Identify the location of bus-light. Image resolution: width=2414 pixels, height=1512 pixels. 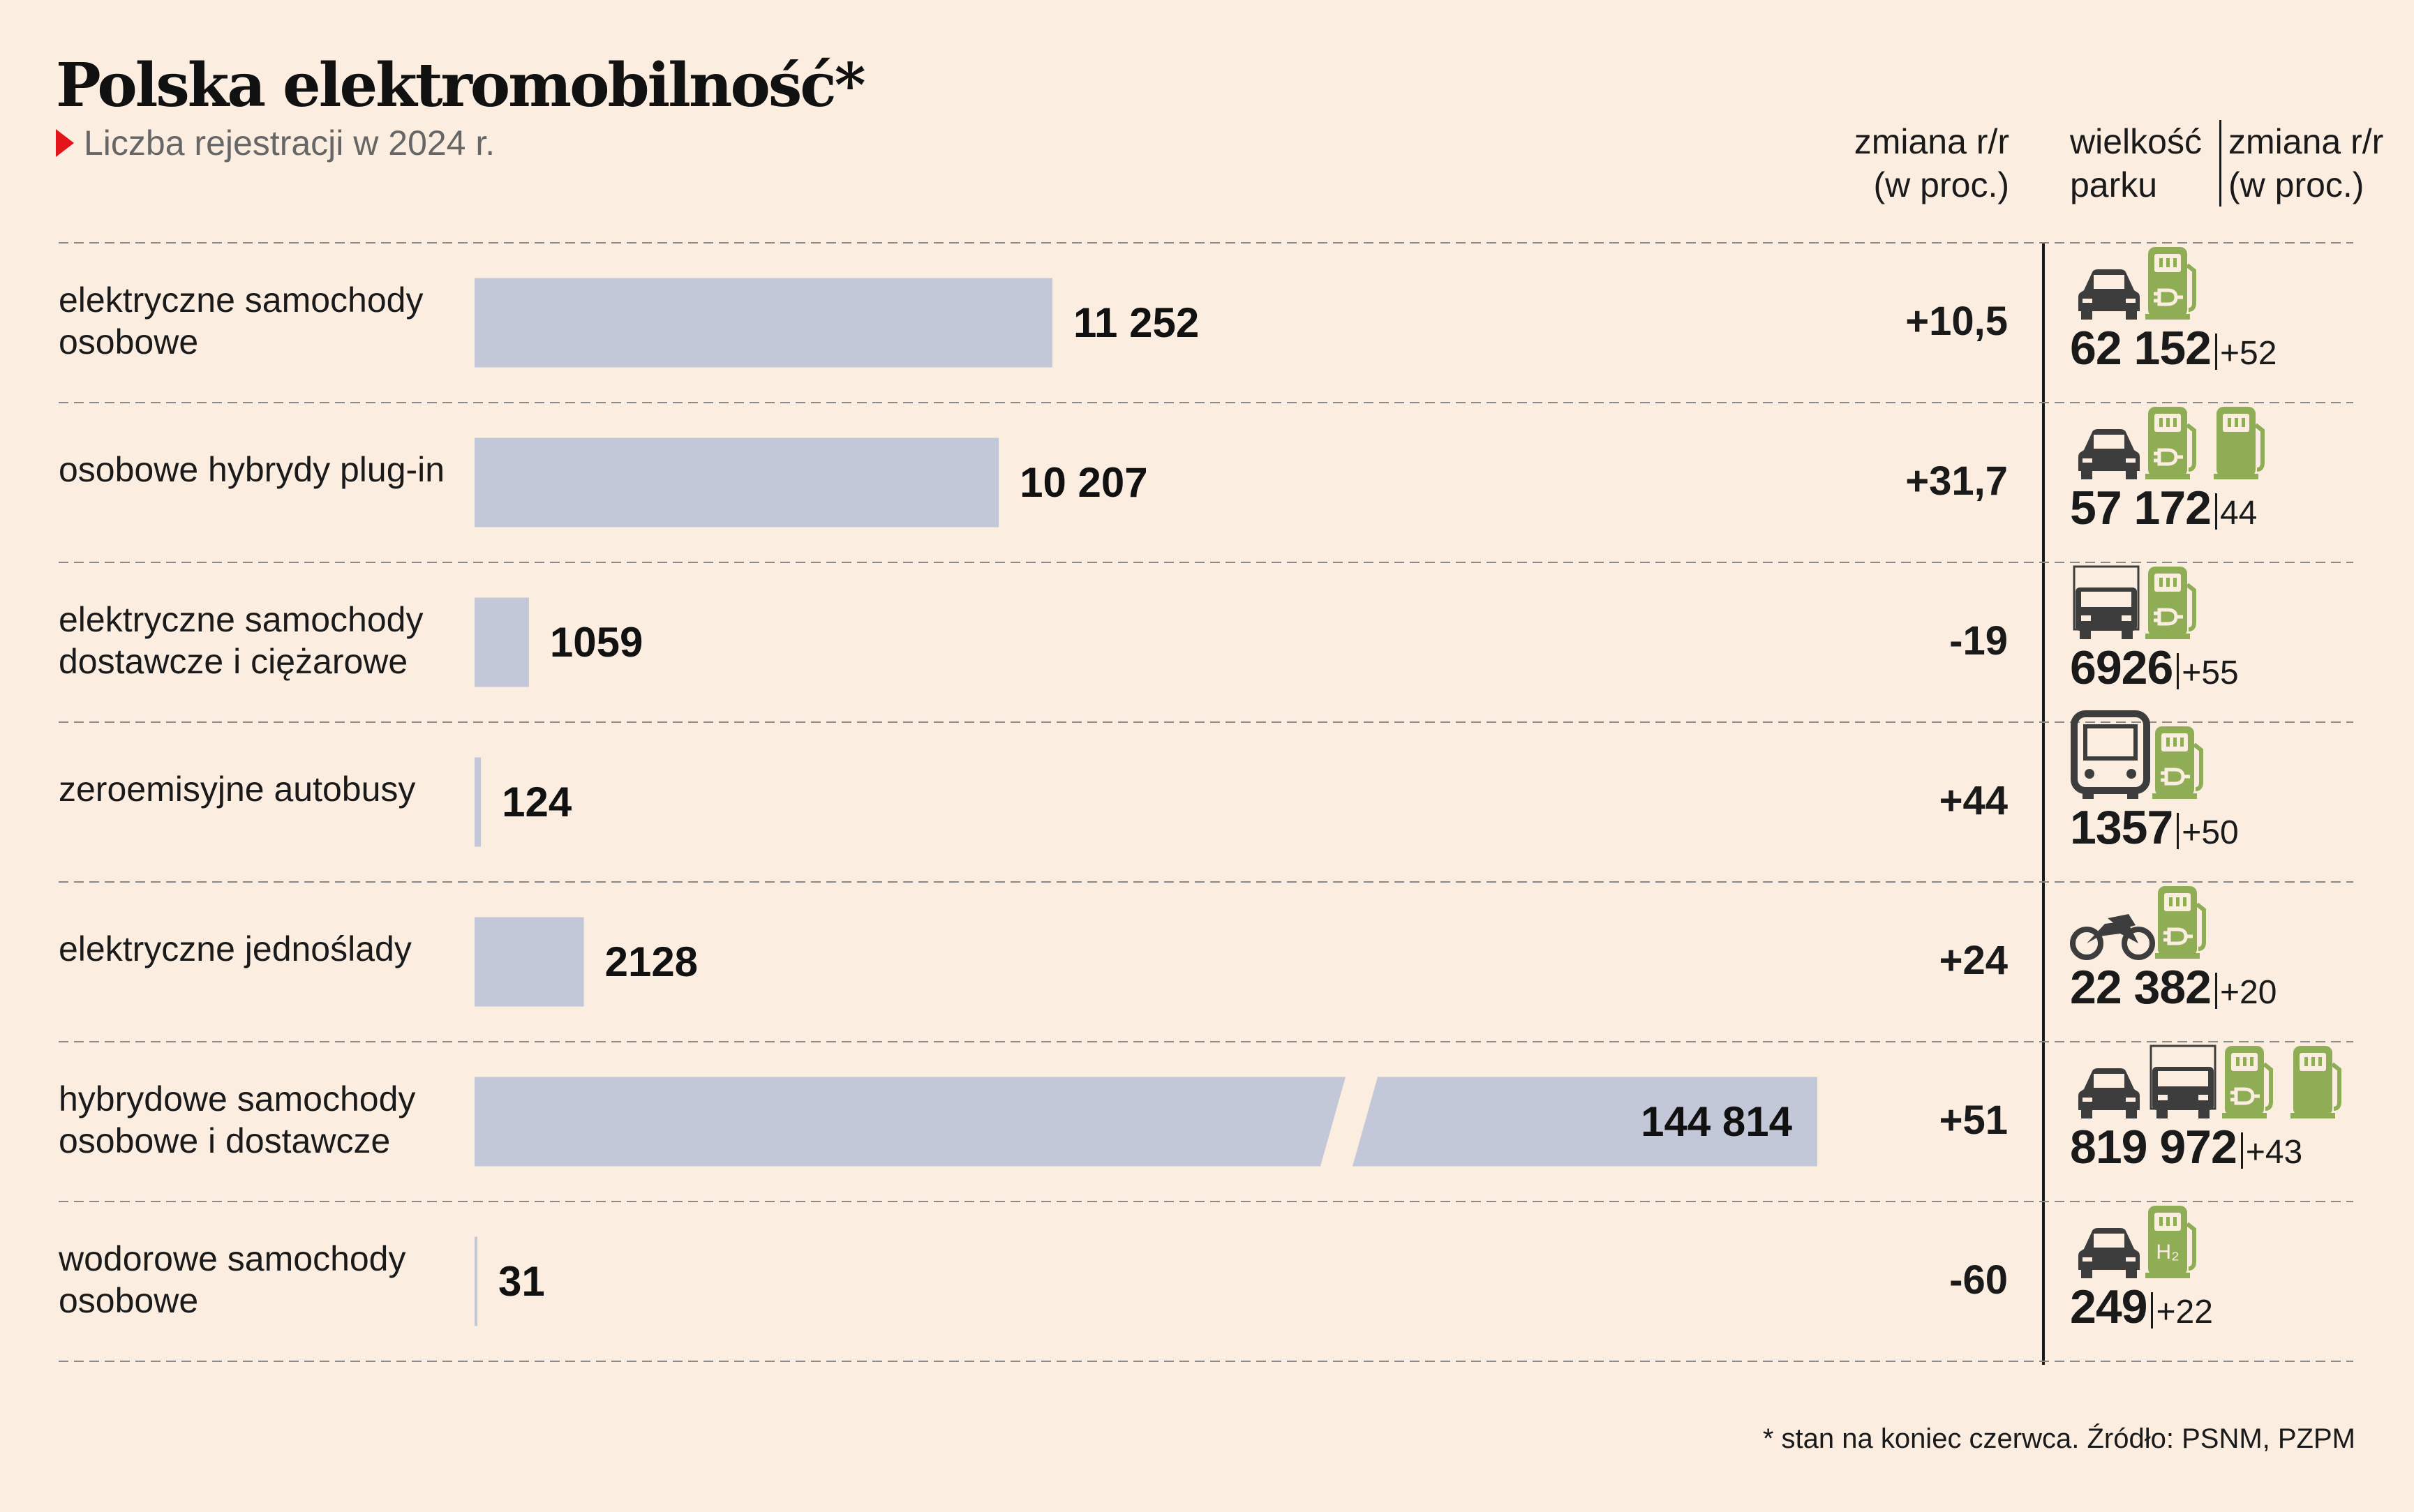
(2131, 774).